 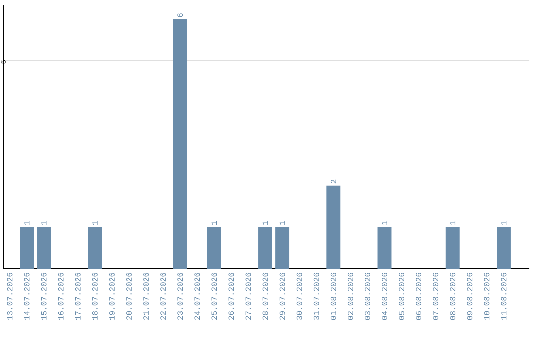 I want to click on x-tick-label: 25.07.2026, so click(x=215, y=296).